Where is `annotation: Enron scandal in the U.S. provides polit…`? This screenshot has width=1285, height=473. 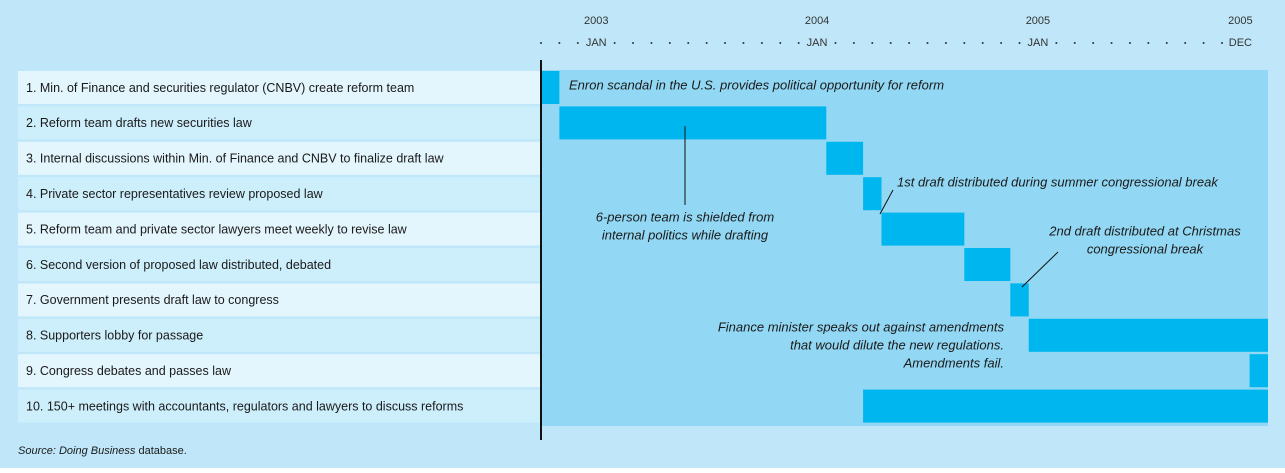
annotation: Enron scandal in the U.S. provides polit… is located at coordinates (756, 84).